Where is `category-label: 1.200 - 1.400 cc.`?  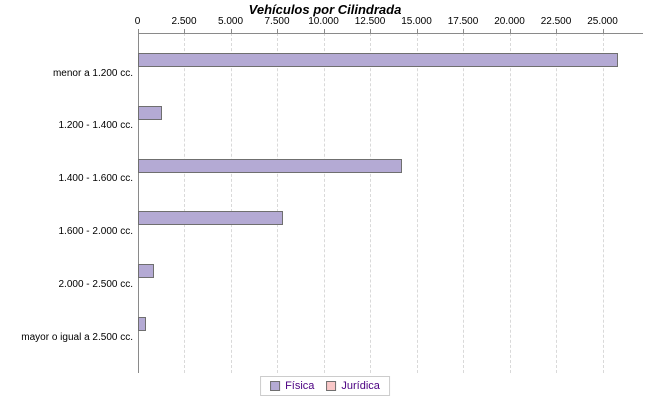 category-label: 1.200 - 1.400 cc. is located at coordinates (96, 126).